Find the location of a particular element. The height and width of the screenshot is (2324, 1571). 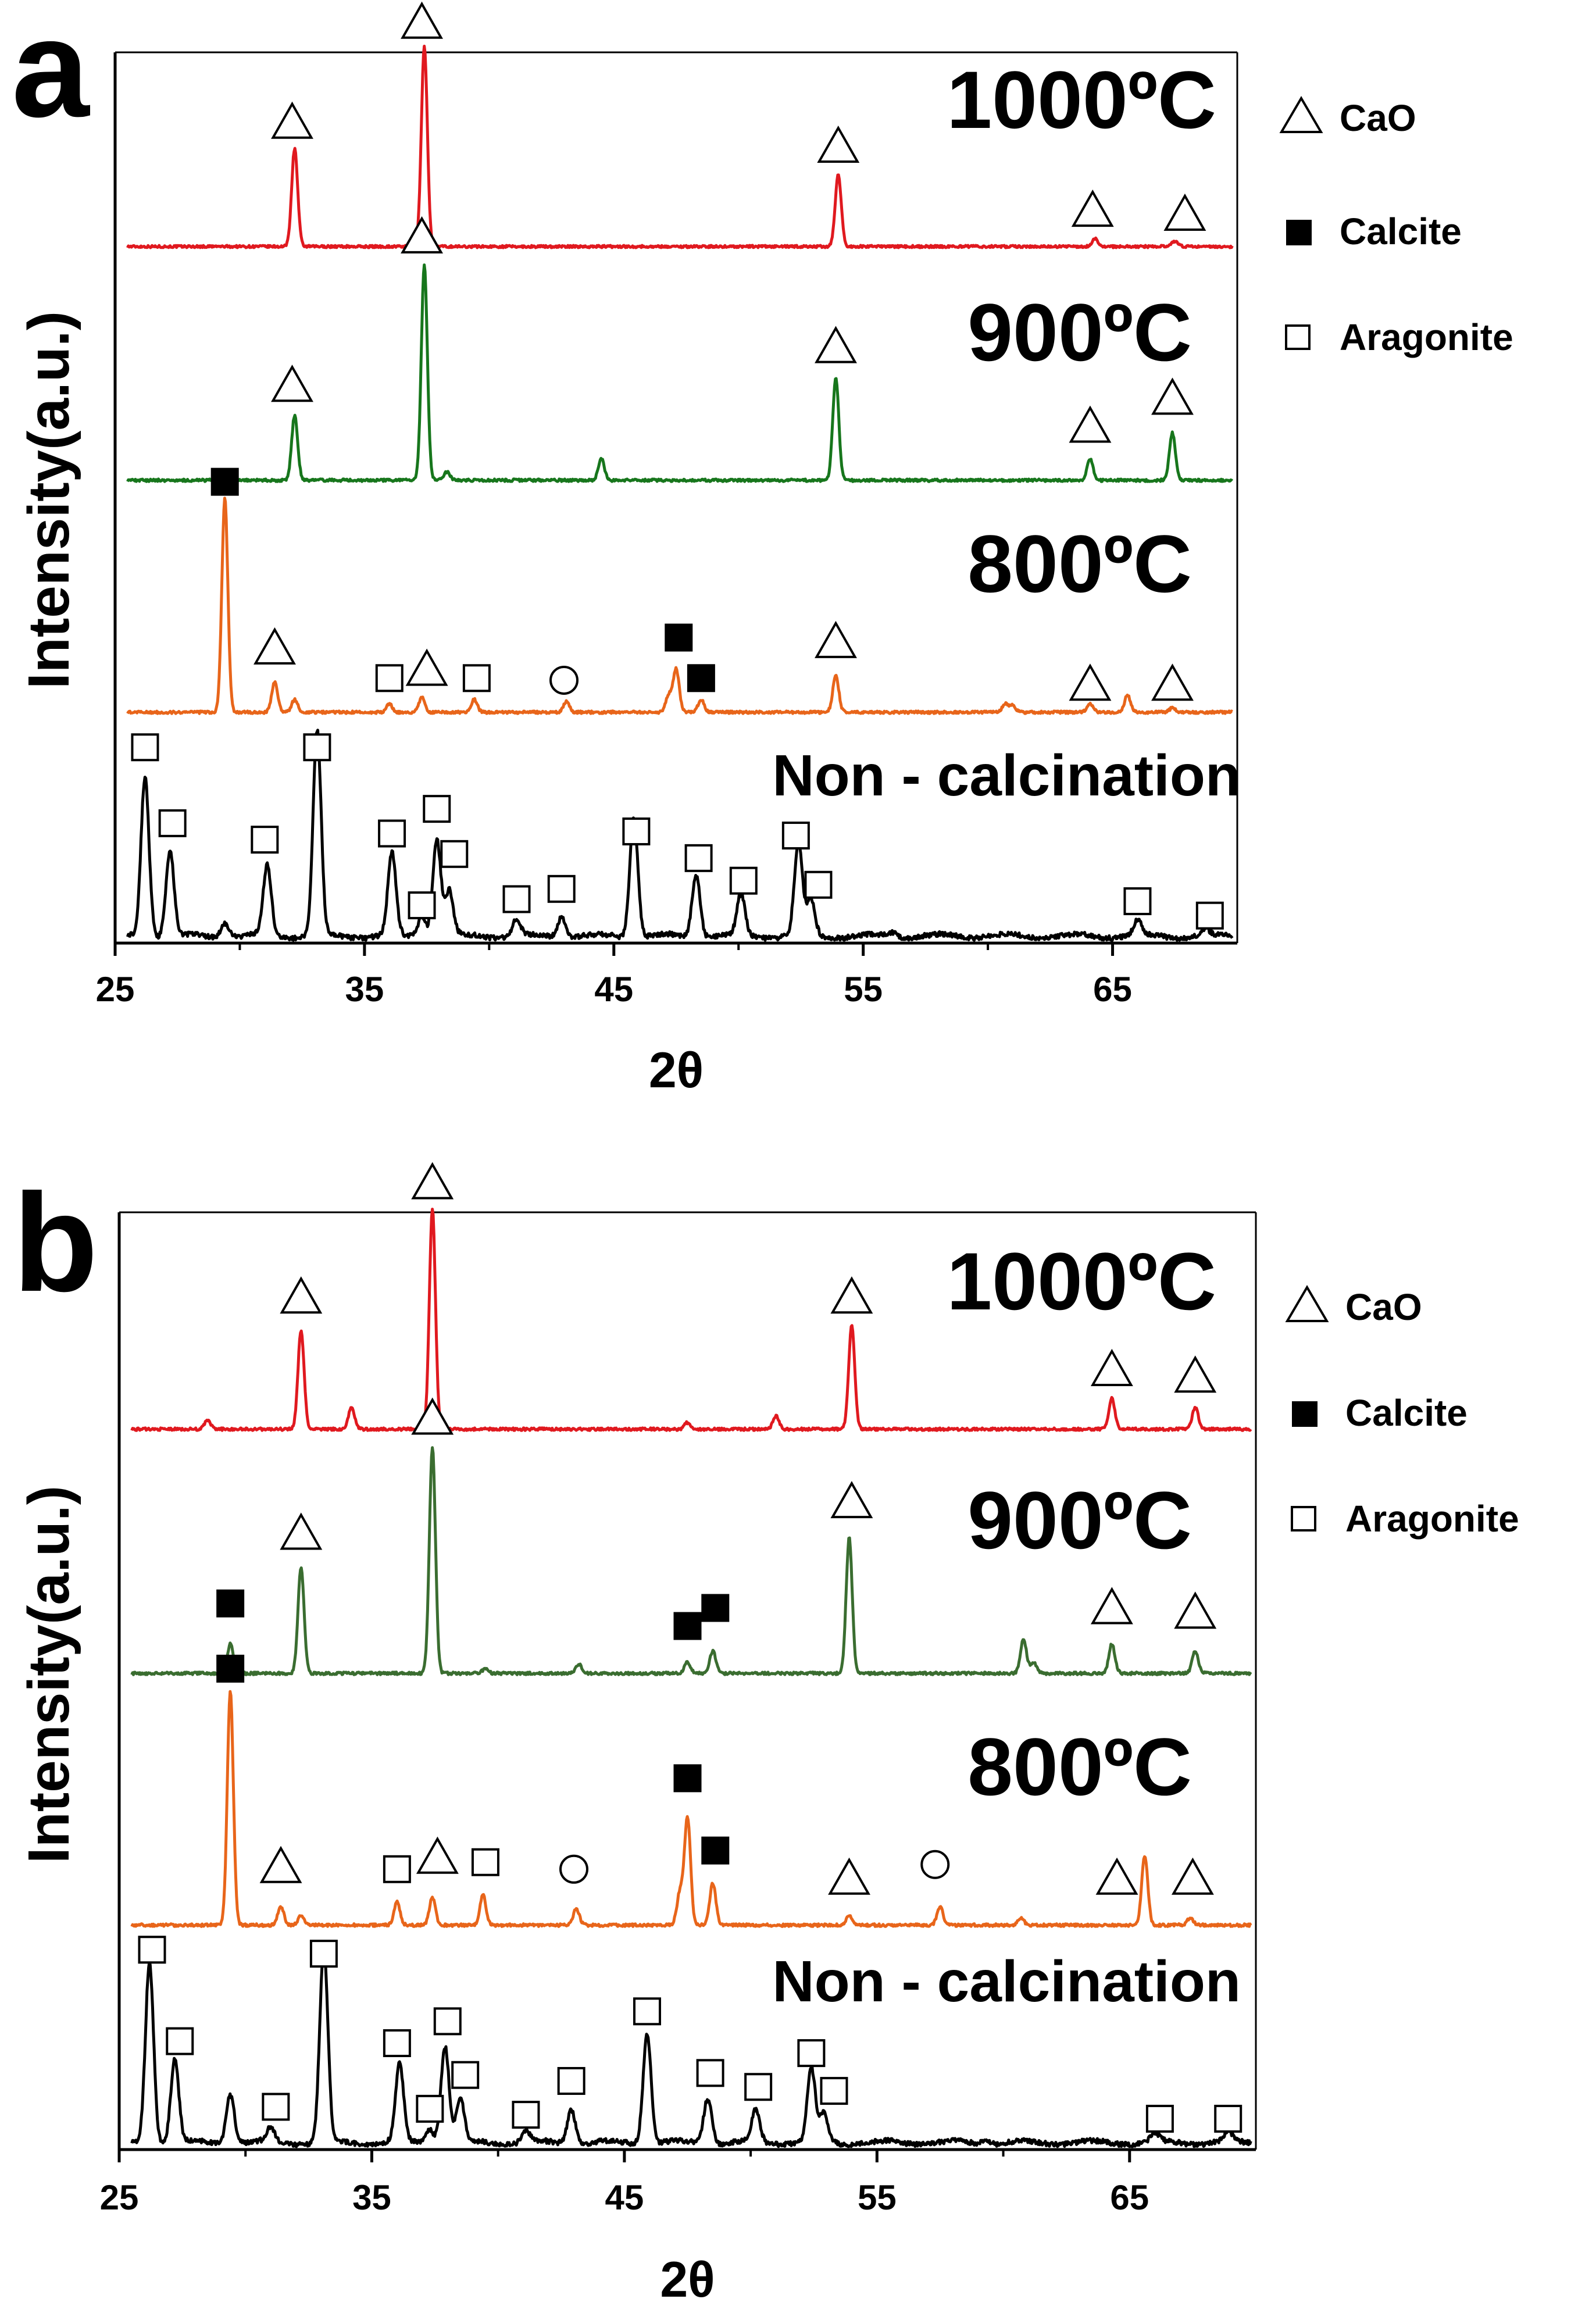

legend-cao-label: CaO is located at coordinates (1383, 1307).